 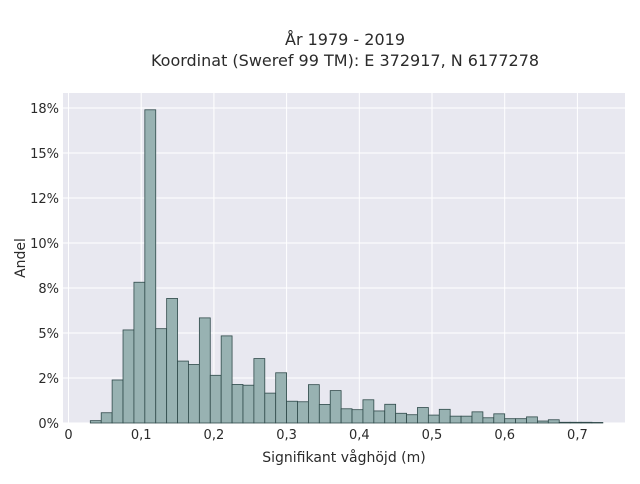 I want to click on x-axis-ticks: 0 0,1 0,2 0,3 0,4 0,5 0,6 0,7, so click(x=325, y=435).